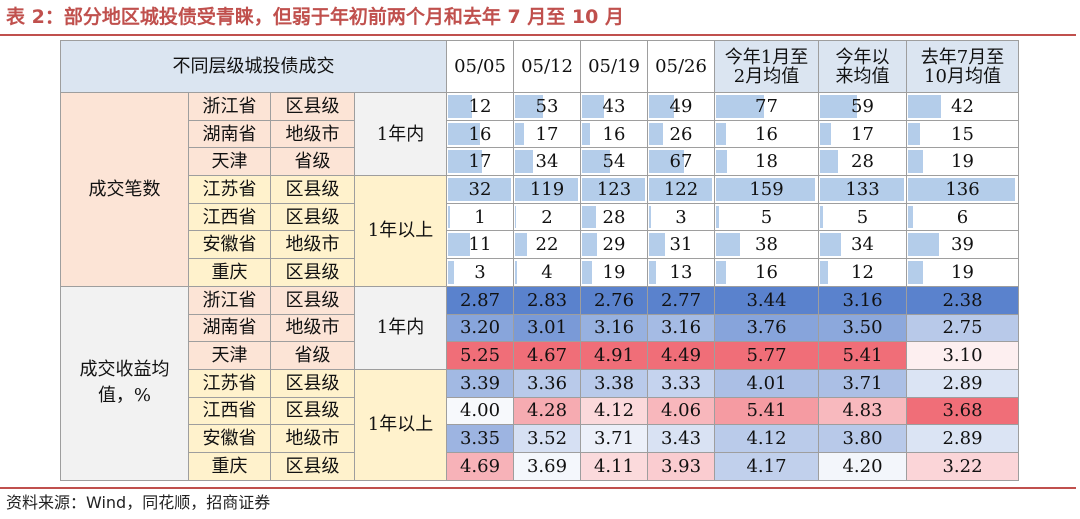 Image resolution: width=1080 pixels, height=519 pixels. I want to click on yield-cell: 3.69, so click(547, 466).